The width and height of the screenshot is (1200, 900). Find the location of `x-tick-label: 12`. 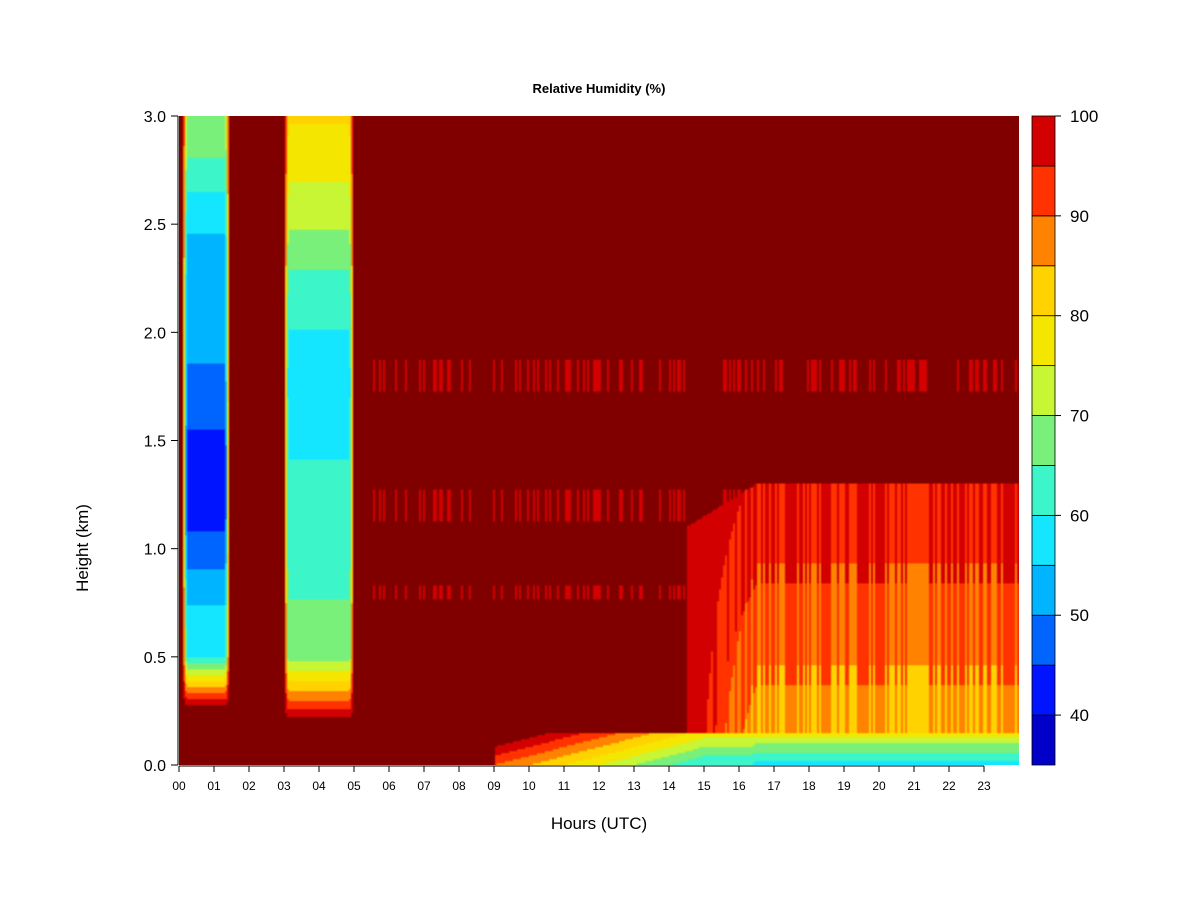

x-tick-label: 12 is located at coordinates (599, 786).